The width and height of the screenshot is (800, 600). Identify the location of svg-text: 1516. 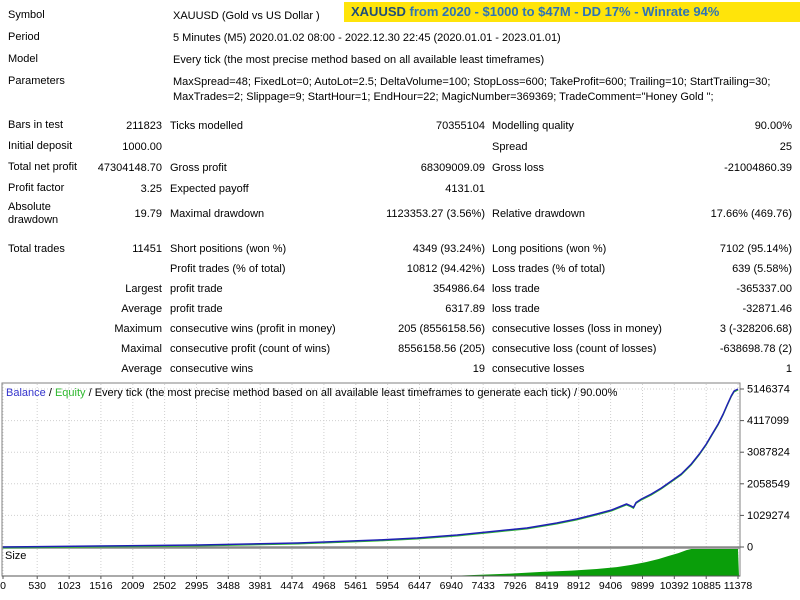
(101, 586).